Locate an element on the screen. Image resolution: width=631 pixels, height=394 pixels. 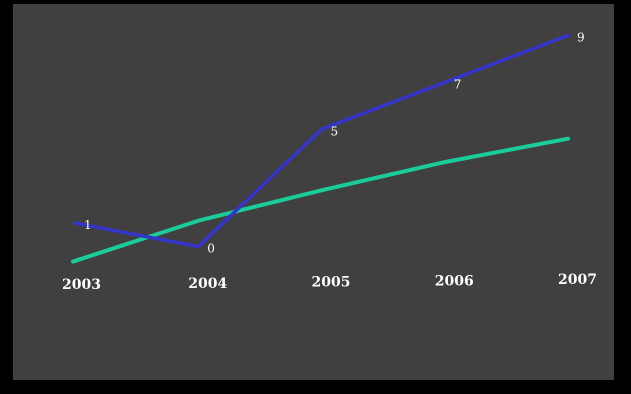
data-label: 5 is located at coordinates (335, 131).